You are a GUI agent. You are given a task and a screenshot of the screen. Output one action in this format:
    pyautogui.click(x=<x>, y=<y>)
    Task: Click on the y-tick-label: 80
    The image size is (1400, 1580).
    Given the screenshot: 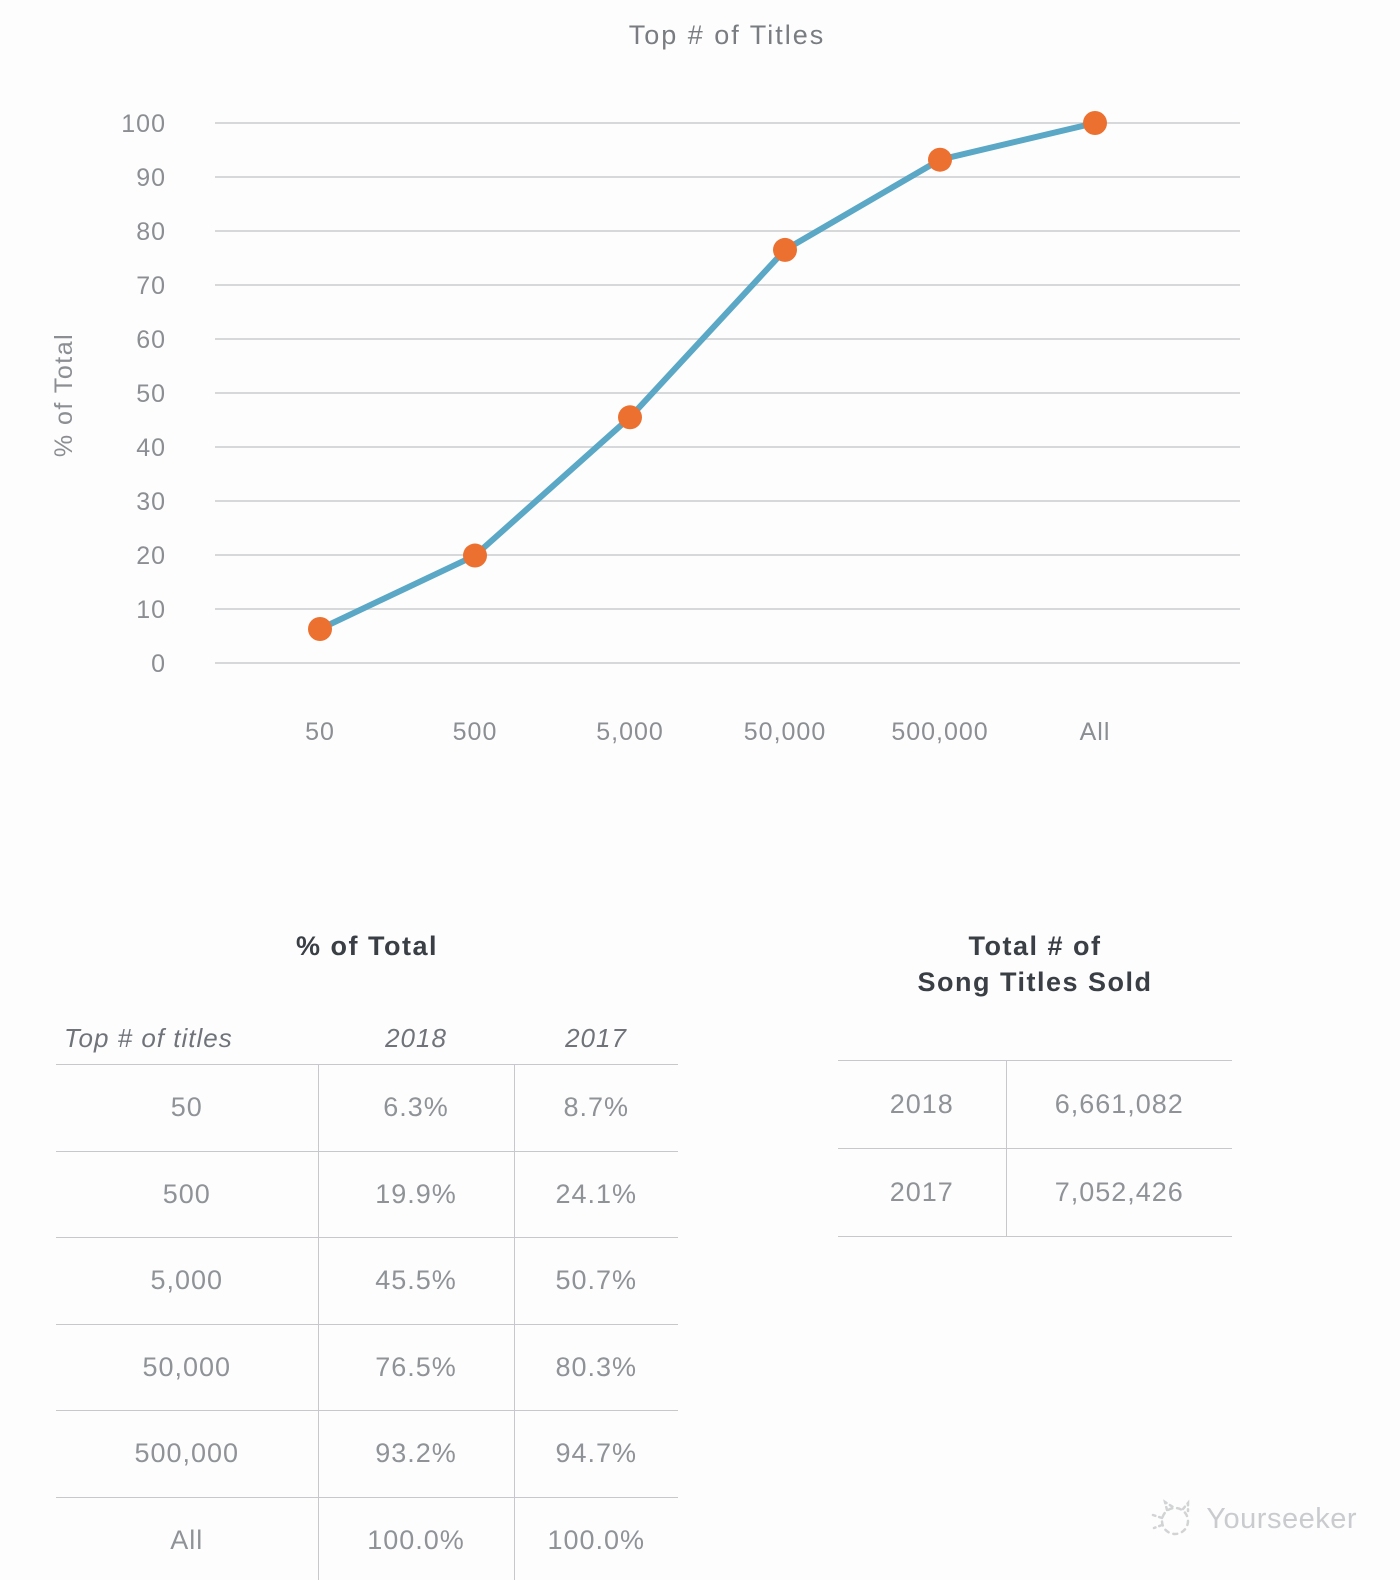 What is the action you would take?
    pyautogui.click(x=151, y=232)
    